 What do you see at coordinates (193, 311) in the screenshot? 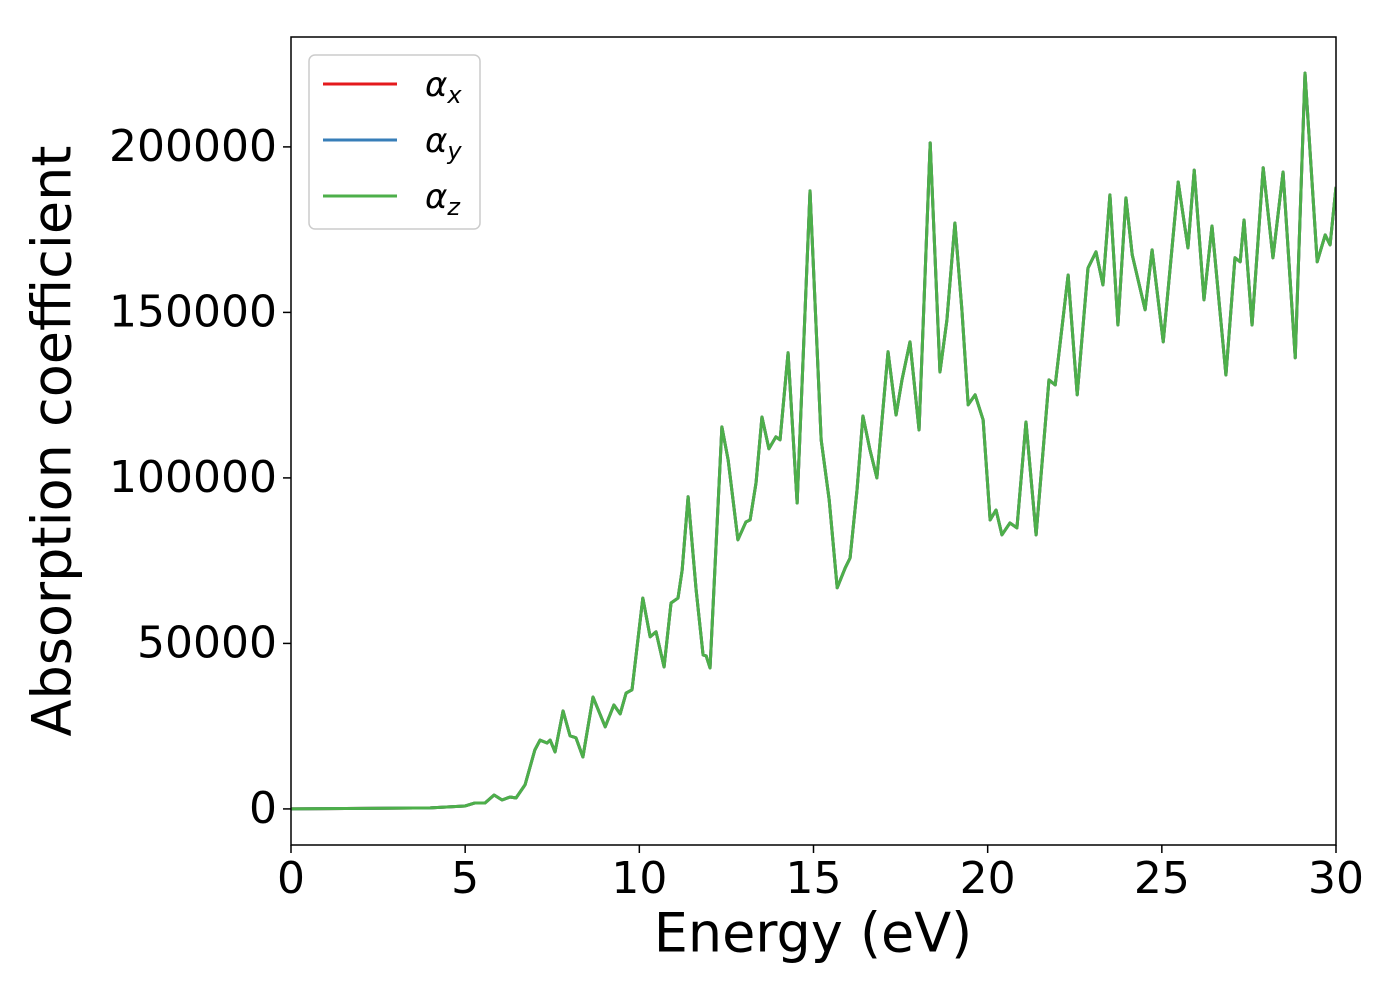
I see `y-tick-label: 150000` at bounding box center [193, 311].